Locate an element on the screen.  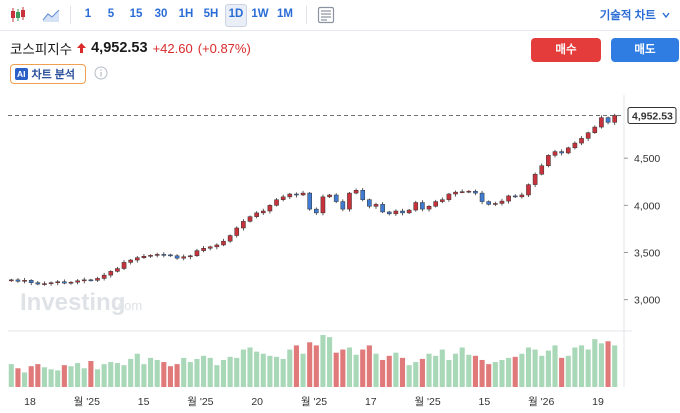
info-icon is located at coordinates (101, 73).